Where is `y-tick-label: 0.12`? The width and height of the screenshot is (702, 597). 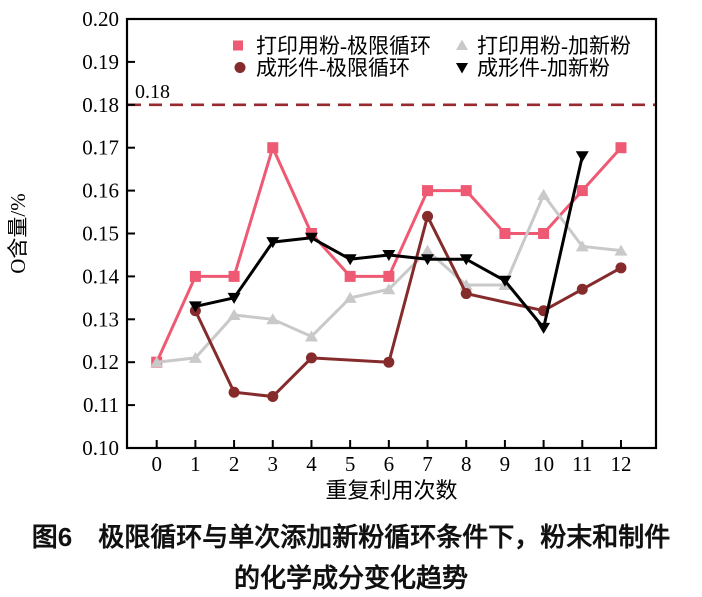 y-tick-label: 0.12 is located at coordinates (100, 362).